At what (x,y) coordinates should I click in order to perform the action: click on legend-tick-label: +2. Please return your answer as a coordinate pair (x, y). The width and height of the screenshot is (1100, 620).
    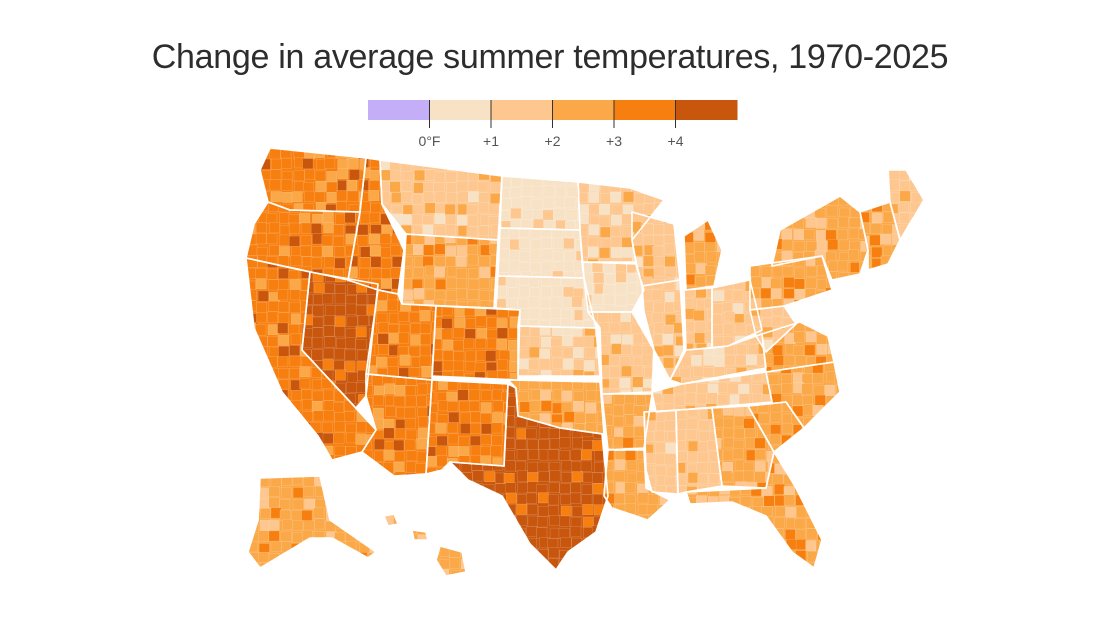
    Looking at the image, I should click on (552, 141).